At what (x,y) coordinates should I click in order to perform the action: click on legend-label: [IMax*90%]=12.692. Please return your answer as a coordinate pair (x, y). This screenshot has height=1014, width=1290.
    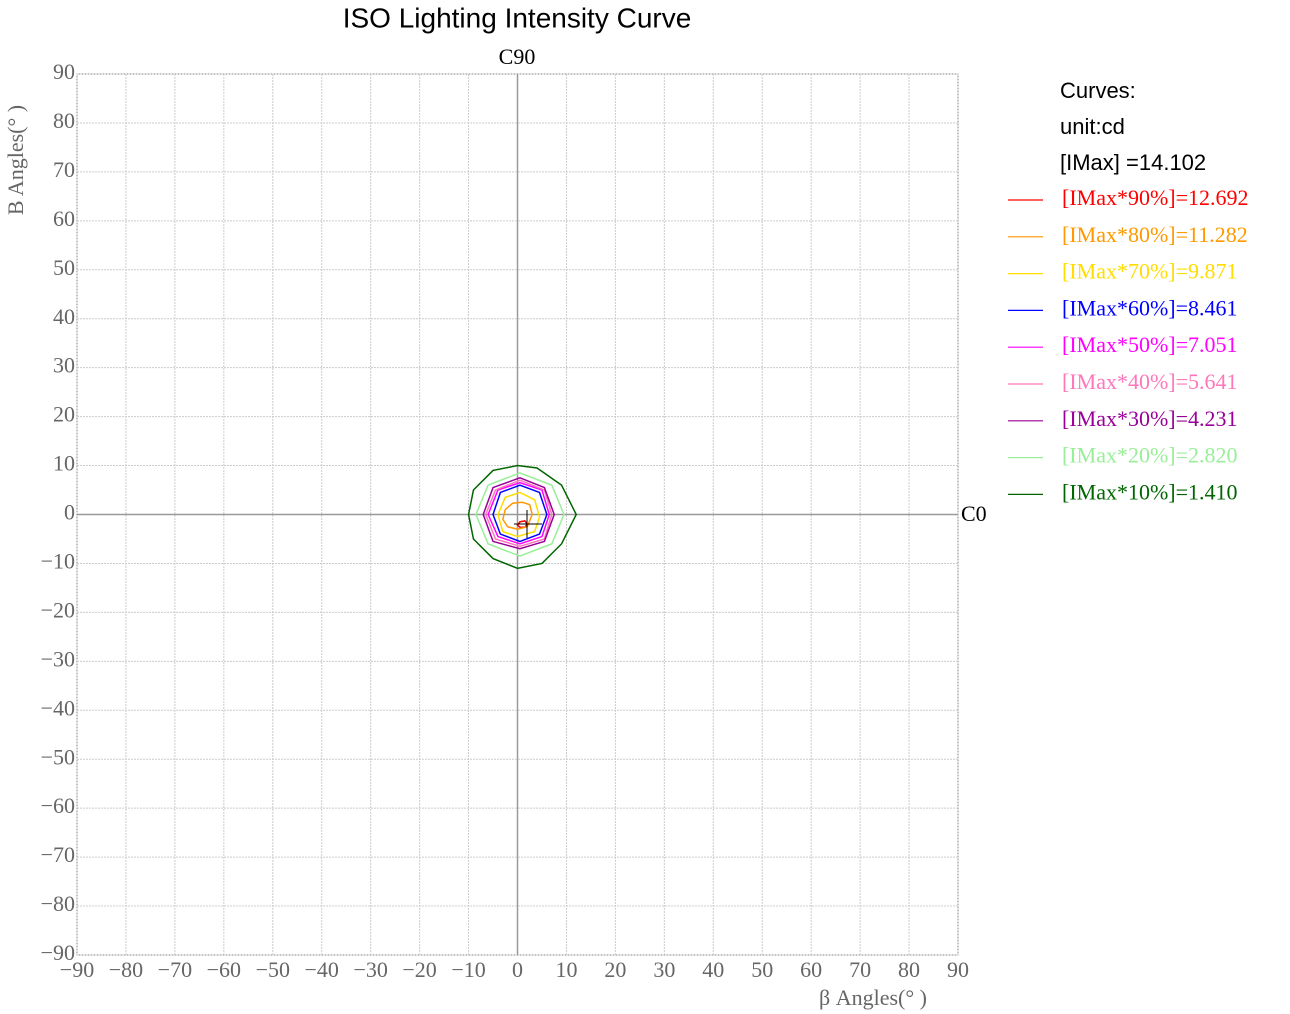
    Looking at the image, I should click on (1155, 197).